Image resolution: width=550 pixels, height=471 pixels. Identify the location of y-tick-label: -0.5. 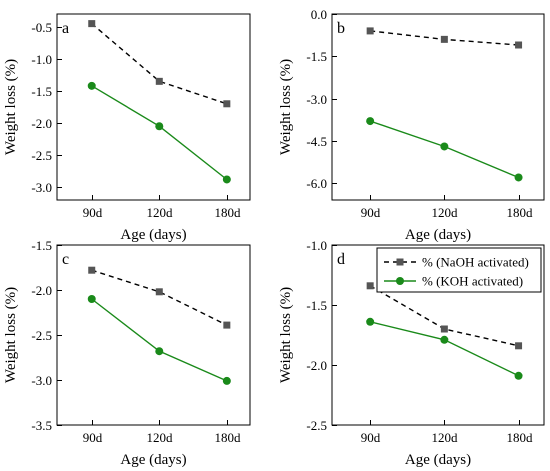
(41, 27).